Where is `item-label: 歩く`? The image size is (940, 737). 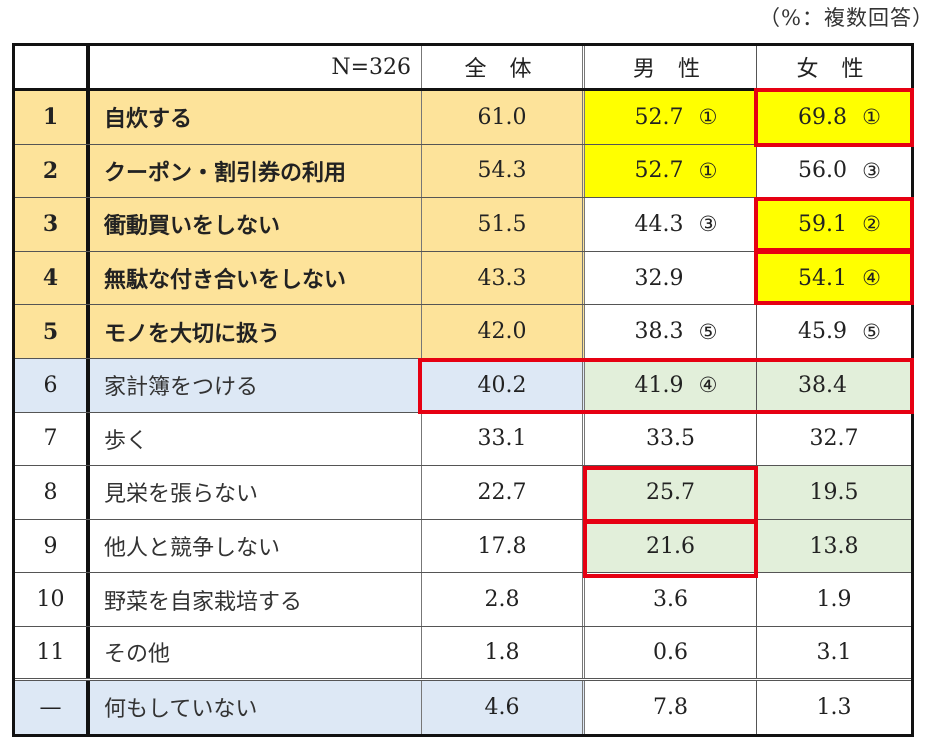
item-label: 歩く is located at coordinates (256, 439).